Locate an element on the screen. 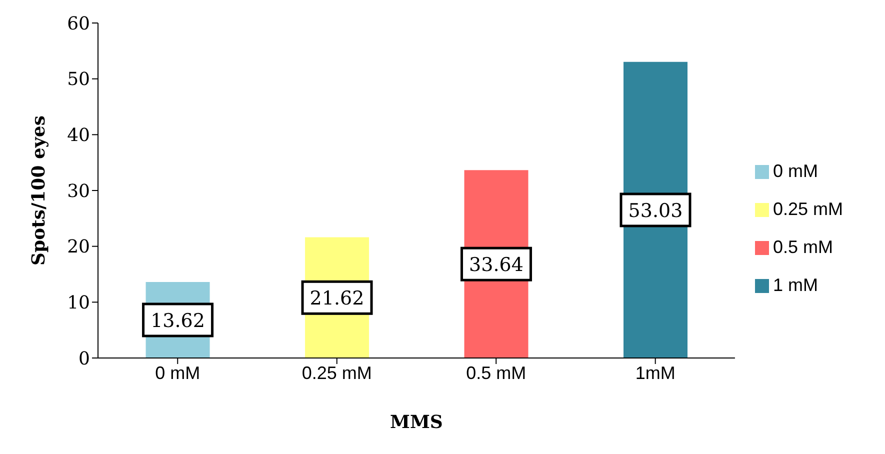 This screenshot has height=454, width=885. x-tick-label: 0 mM is located at coordinates (177, 372).